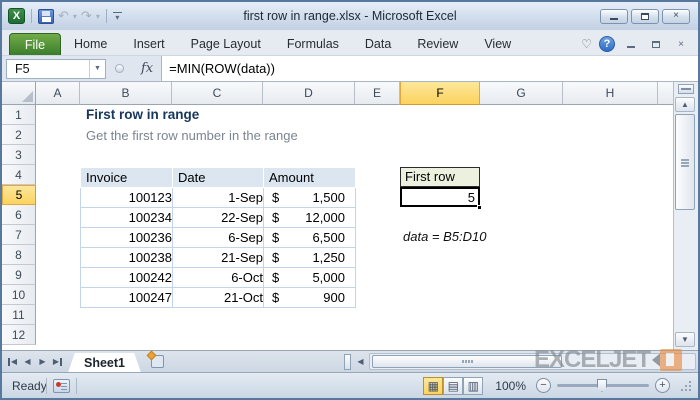 The image size is (700, 400). Describe the element at coordinates (97, 68) in the screenshot. I see `name-box-dropdown: ▼` at that location.